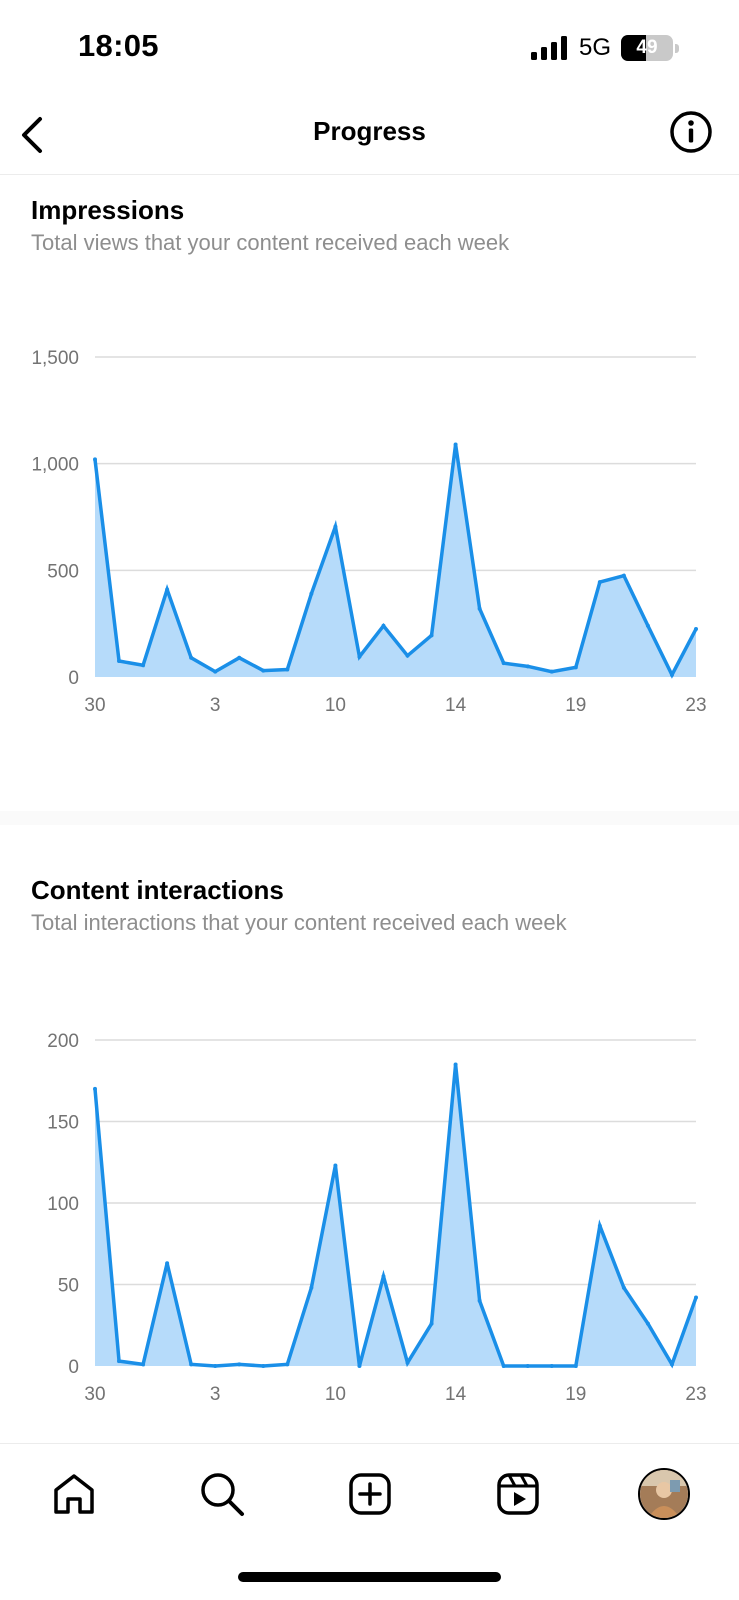 Image resolution: width=739 pixels, height=1600 pixels. I want to click on search-icon, so click(222, 1494).